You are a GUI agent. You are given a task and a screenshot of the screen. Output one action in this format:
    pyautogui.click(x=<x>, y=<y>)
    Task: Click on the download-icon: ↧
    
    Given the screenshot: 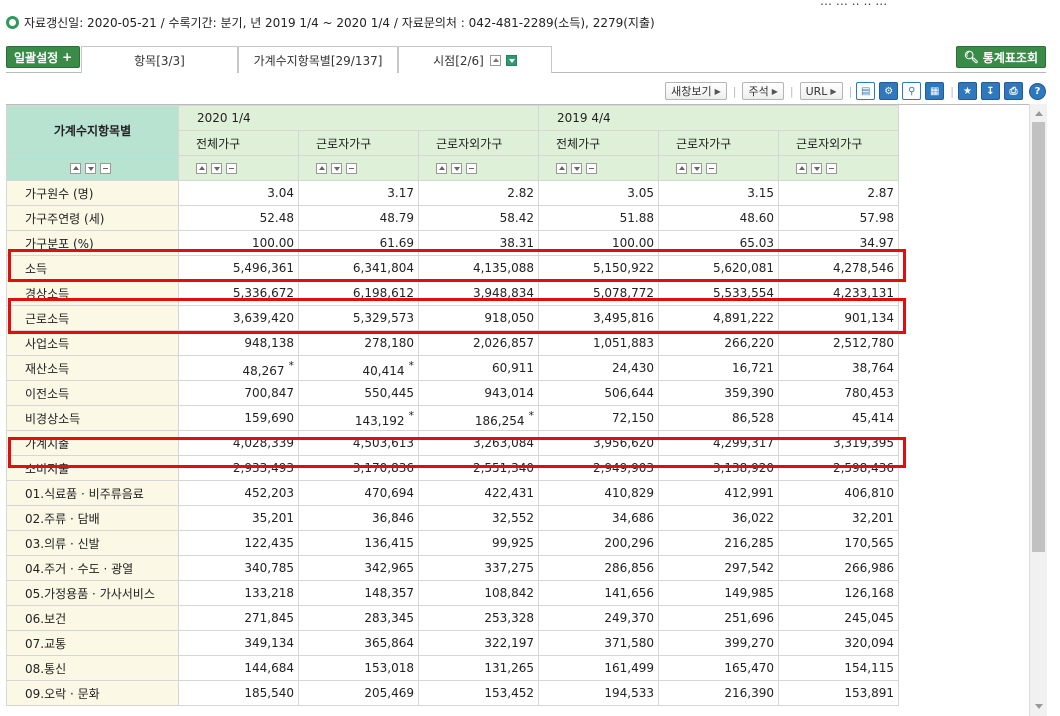 What is the action you would take?
    pyautogui.click(x=990, y=91)
    